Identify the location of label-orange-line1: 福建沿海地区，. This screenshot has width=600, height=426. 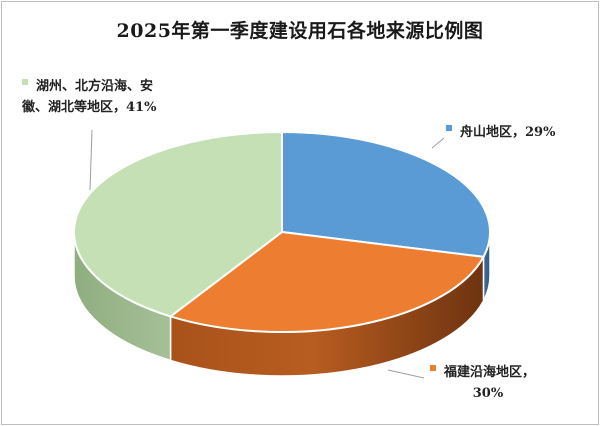
(490, 372).